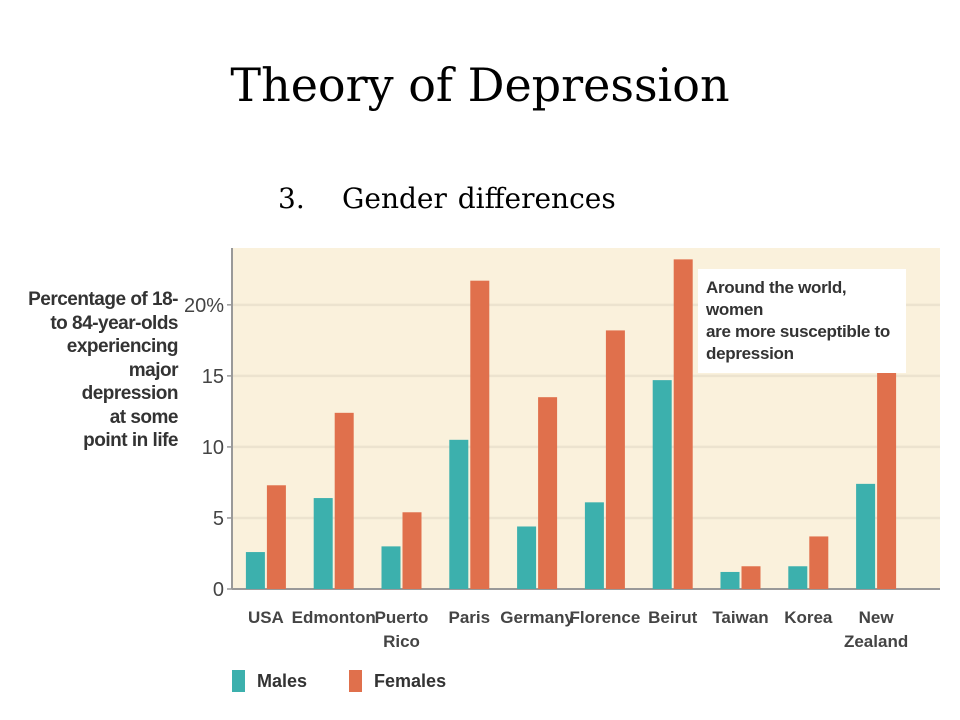  I want to click on bar-males-florence, so click(594, 545).